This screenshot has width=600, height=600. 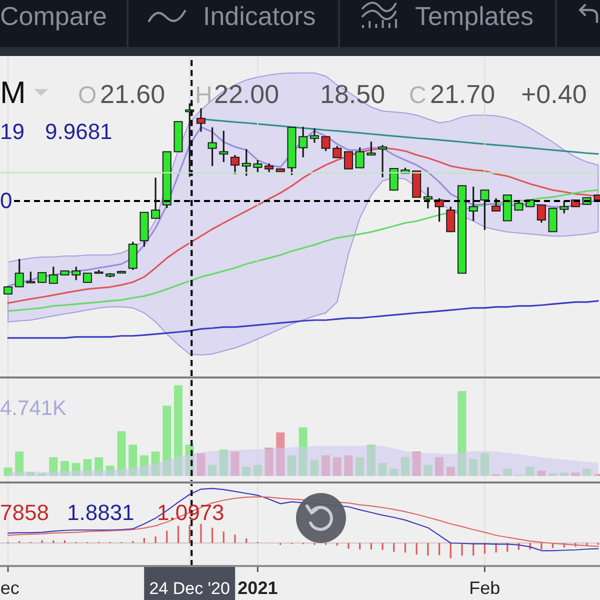 I want to click on x-tick-label: 24 Dec '20, so click(x=189, y=588).